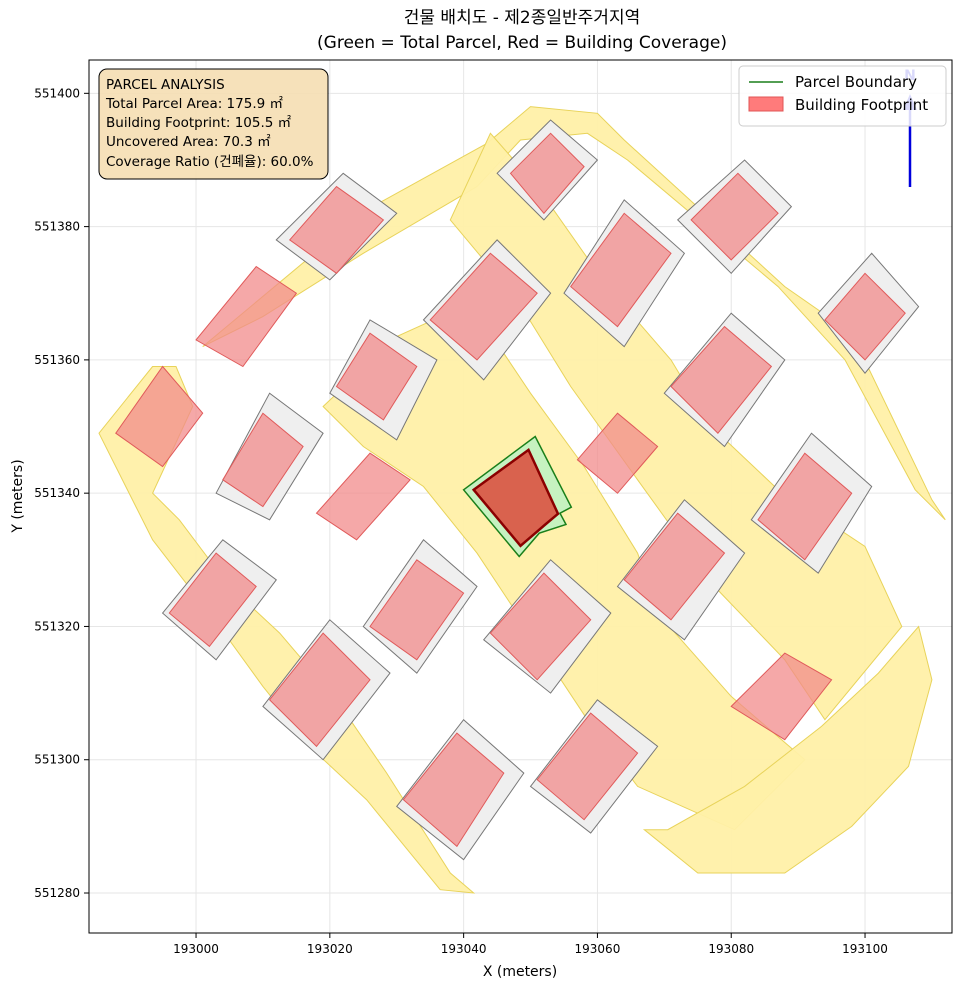 The height and width of the screenshot is (990, 963). Describe the element at coordinates (57, 360) in the screenshot. I see `y-tick-label: 551360` at that location.